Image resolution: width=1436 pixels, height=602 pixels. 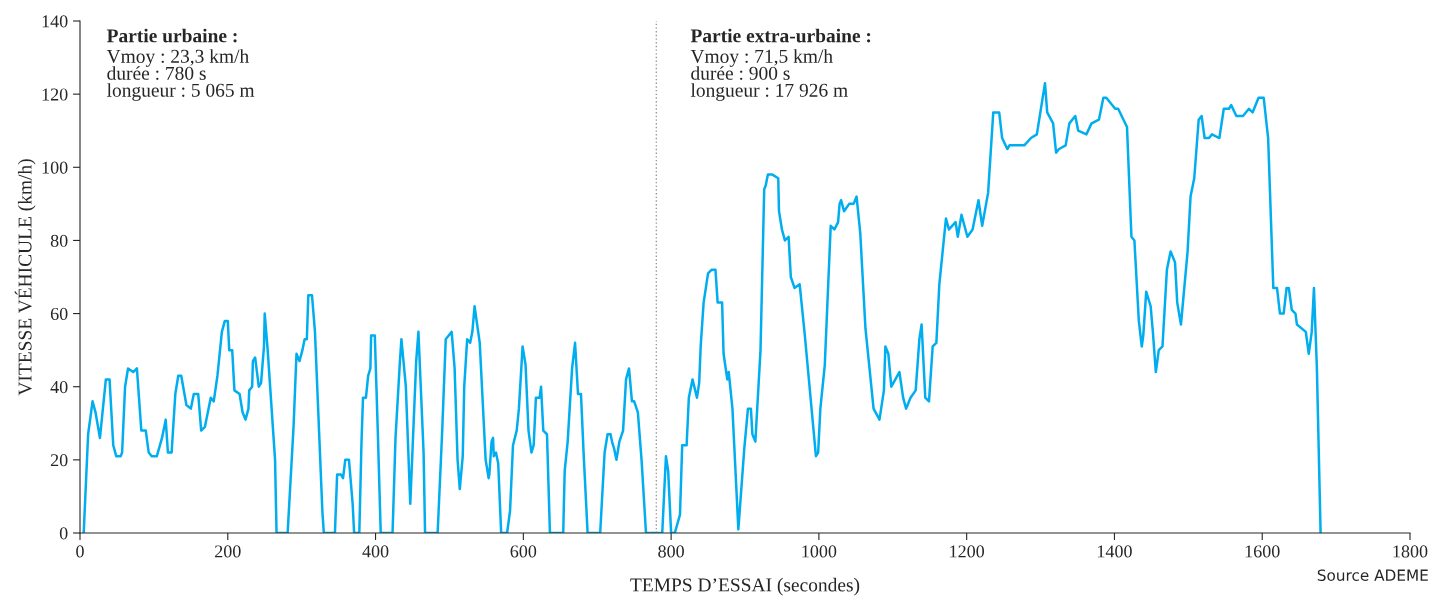 What do you see at coordinates (63, 533) in the screenshot?
I see `y-tick-label: 0` at bounding box center [63, 533].